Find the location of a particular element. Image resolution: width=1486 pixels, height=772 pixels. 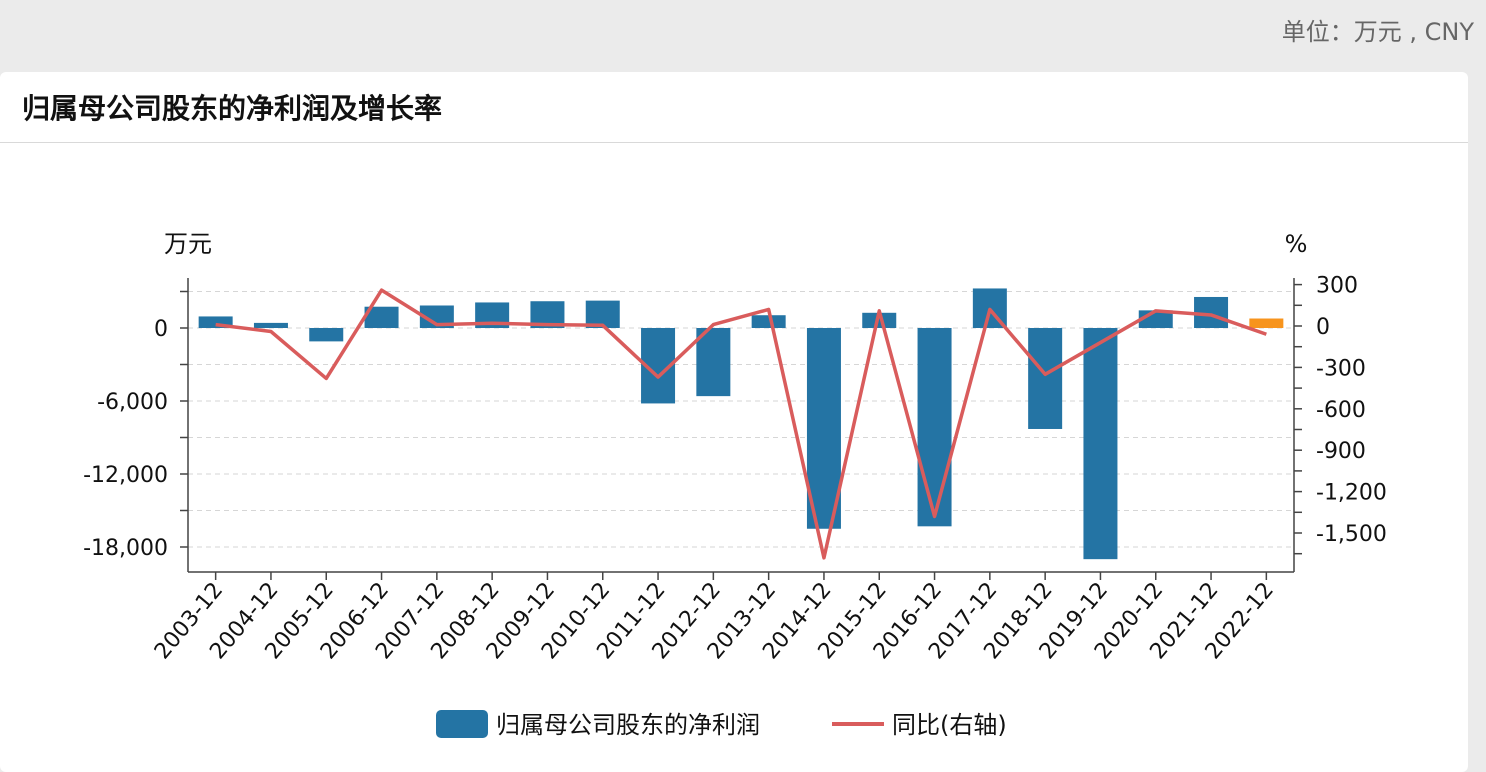

y-left-tick-label: -12,000 is located at coordinates (125, 475).